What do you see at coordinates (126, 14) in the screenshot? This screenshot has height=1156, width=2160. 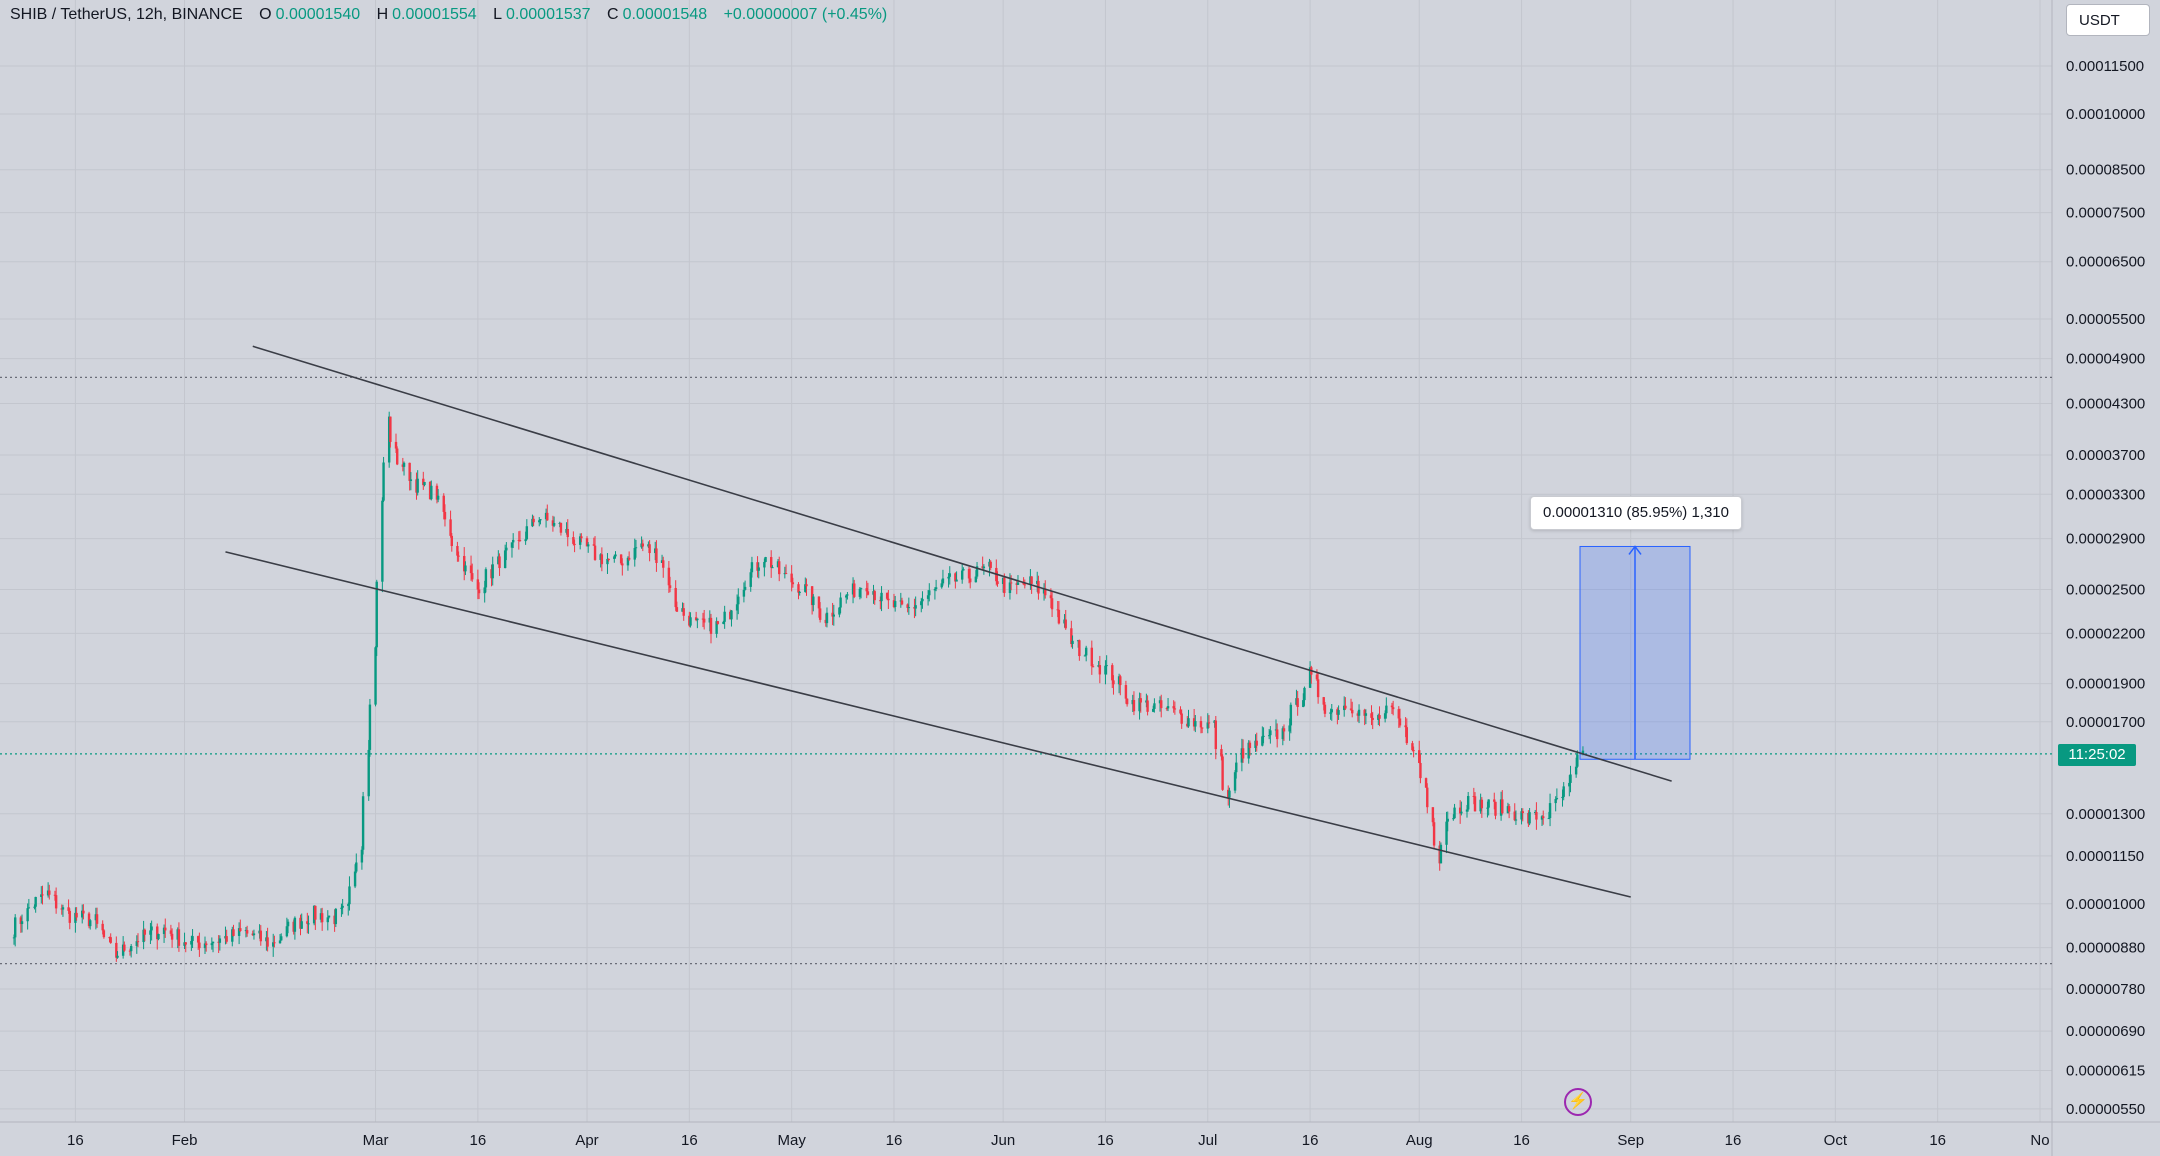 I see `symbol-title: SHIB / TetherUS, 12h, BINANCE` at bounding box center [126, 14].